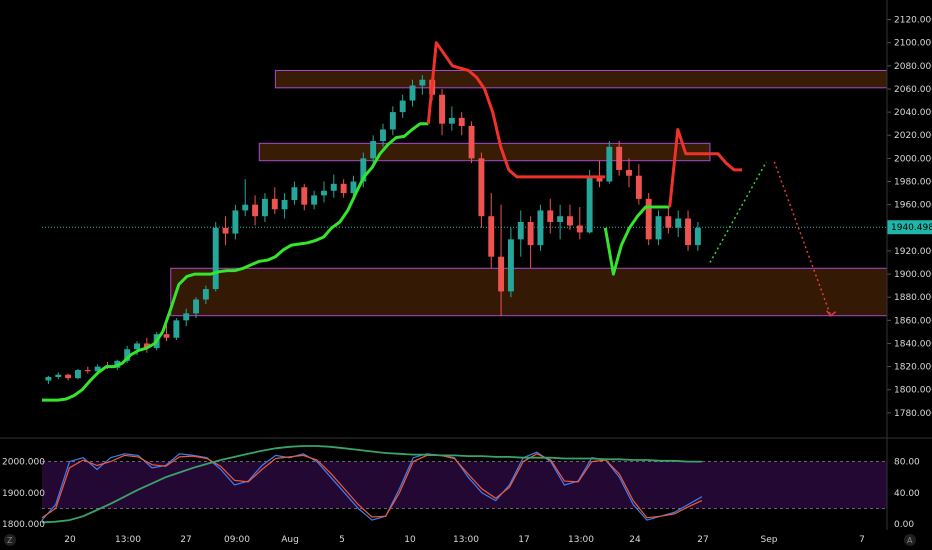  Describe the element at coordinates (529, 292) in the screenshot. I see `zone-support` at that location.